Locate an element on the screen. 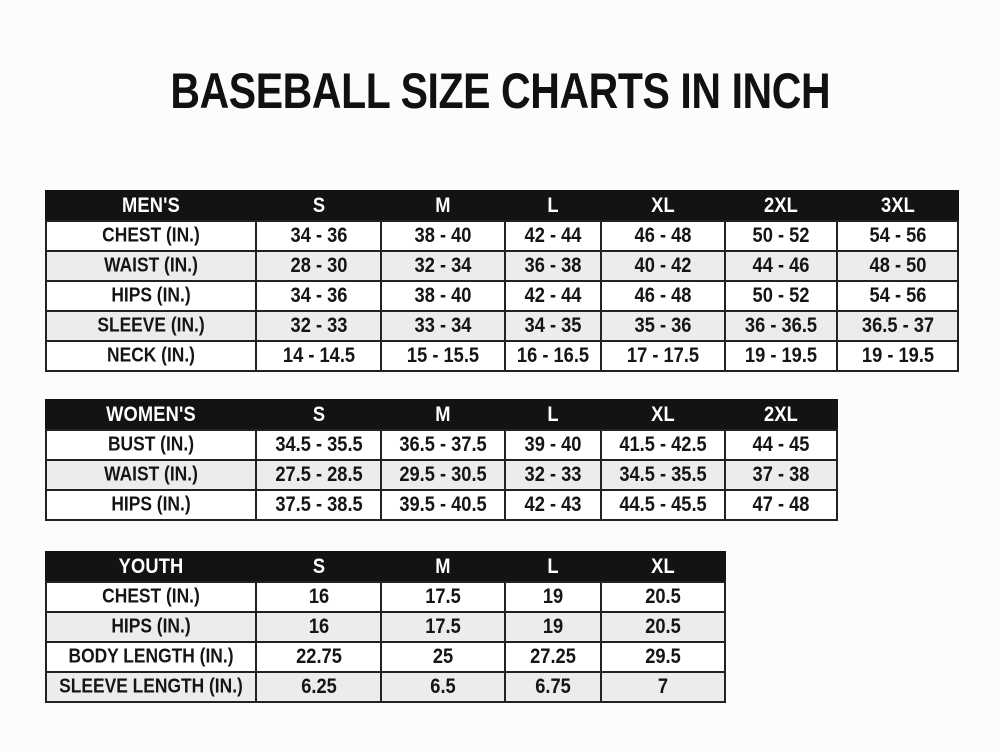  size-value-cell: 15 - 15.5 is located at coordinates (443, 356).